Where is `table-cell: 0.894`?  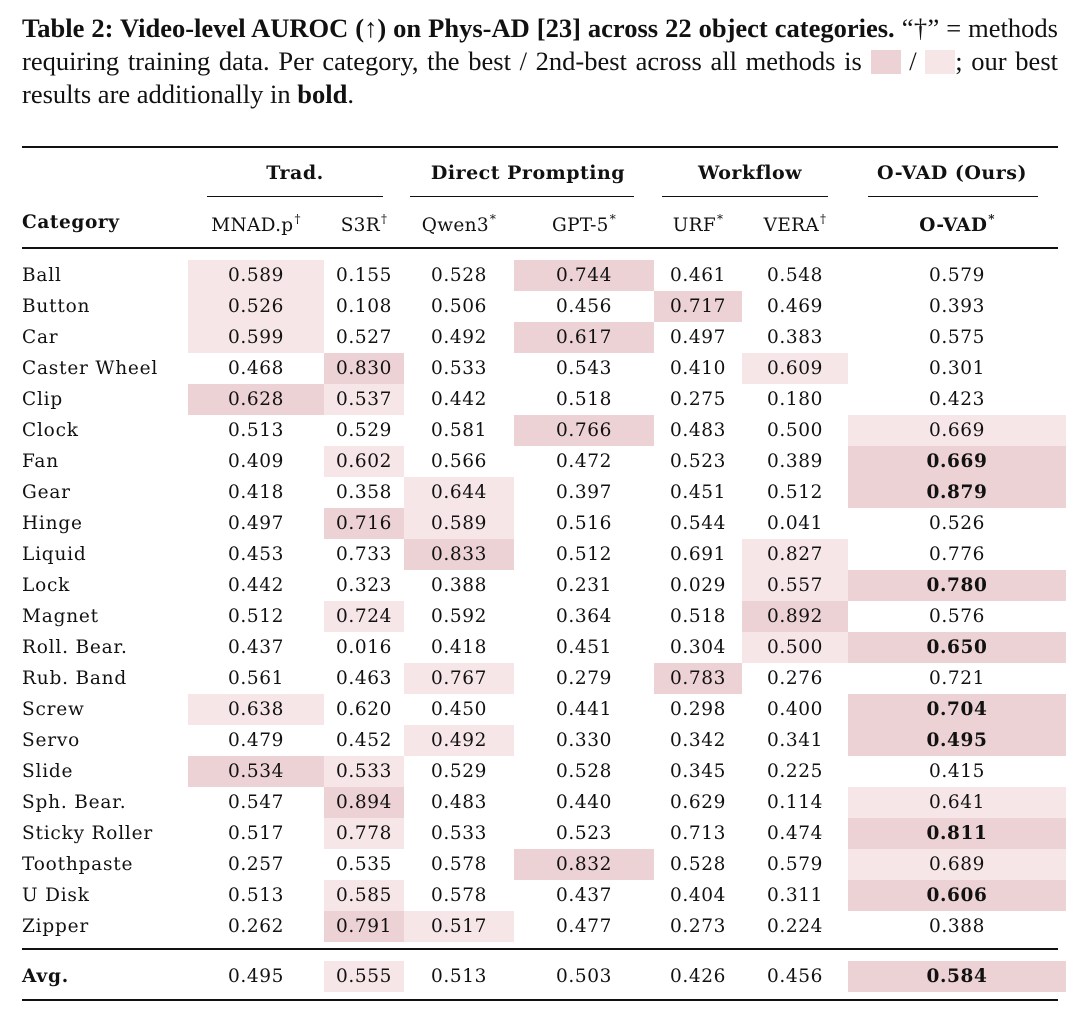 table-cell: 0.894 is located at coordinates (364, 802).